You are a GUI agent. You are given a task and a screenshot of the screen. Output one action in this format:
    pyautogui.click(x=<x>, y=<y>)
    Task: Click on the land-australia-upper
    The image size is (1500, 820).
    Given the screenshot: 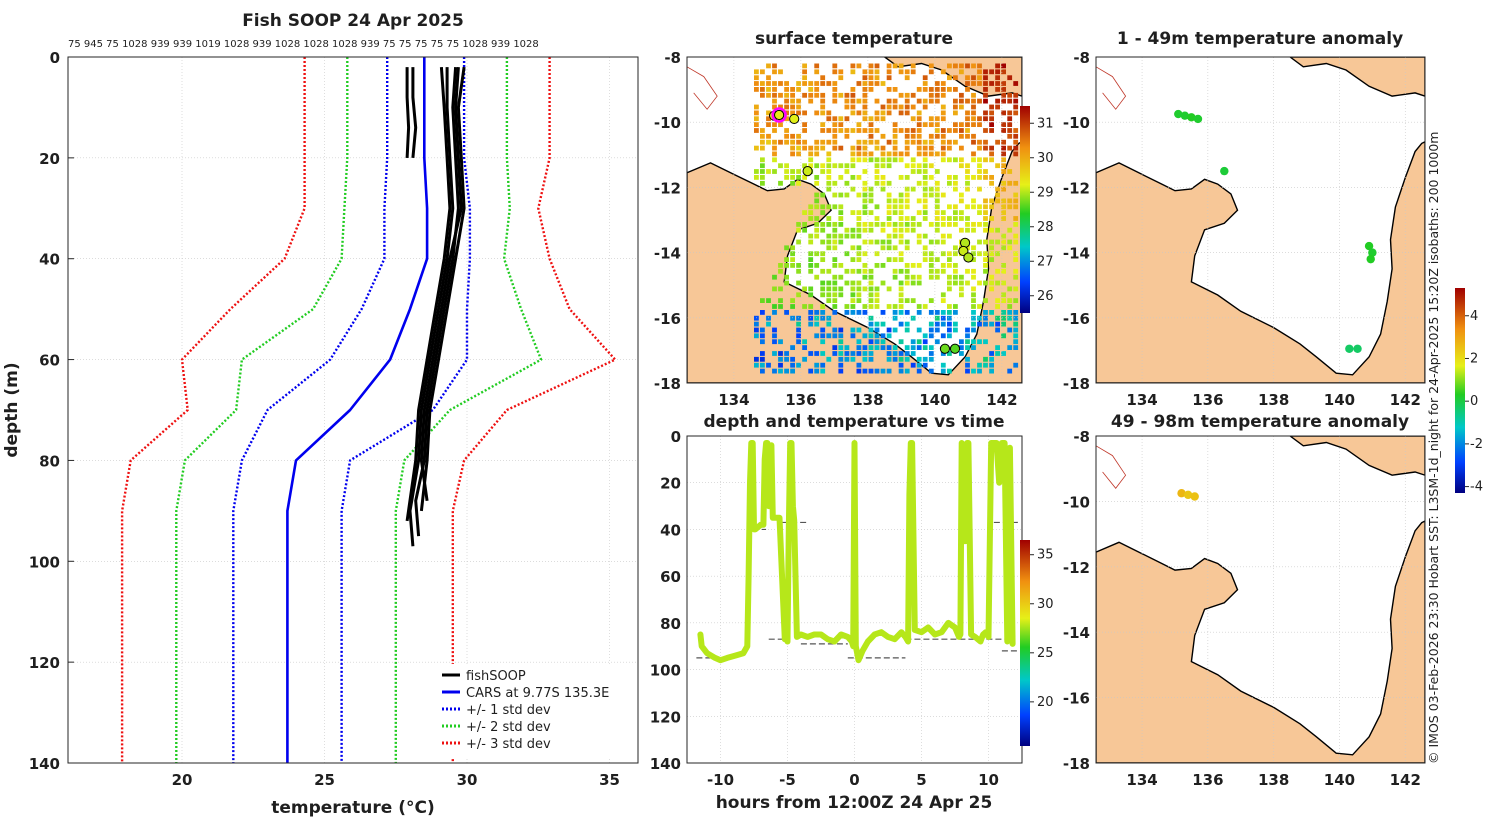 What is the action you would take?
    pyautogui.click(x=1260, y=220)
    